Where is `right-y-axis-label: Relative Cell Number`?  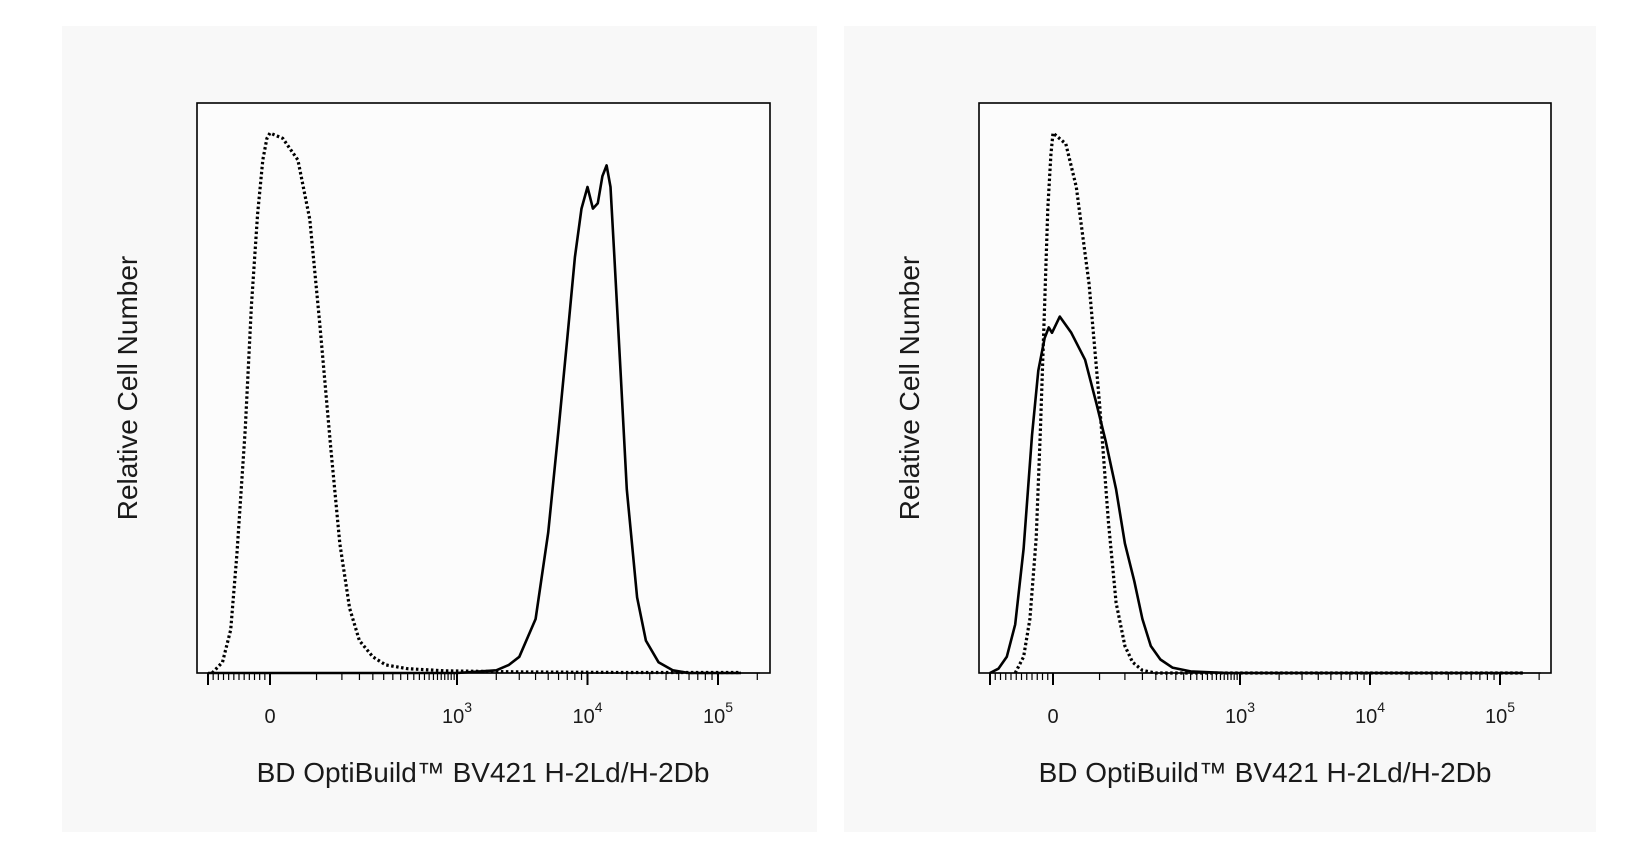 right-y-axis-label: Relative Cell Number is located at coordinates (909, 388).